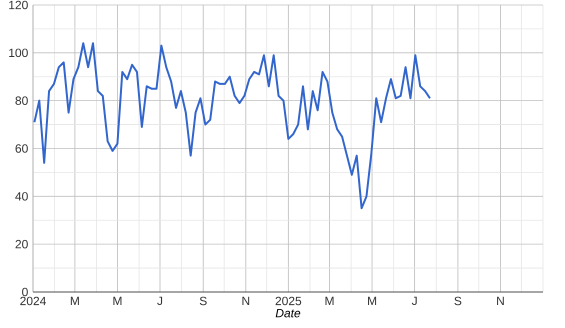  I want to click on y-tick-label: 100, so click(18, 53).